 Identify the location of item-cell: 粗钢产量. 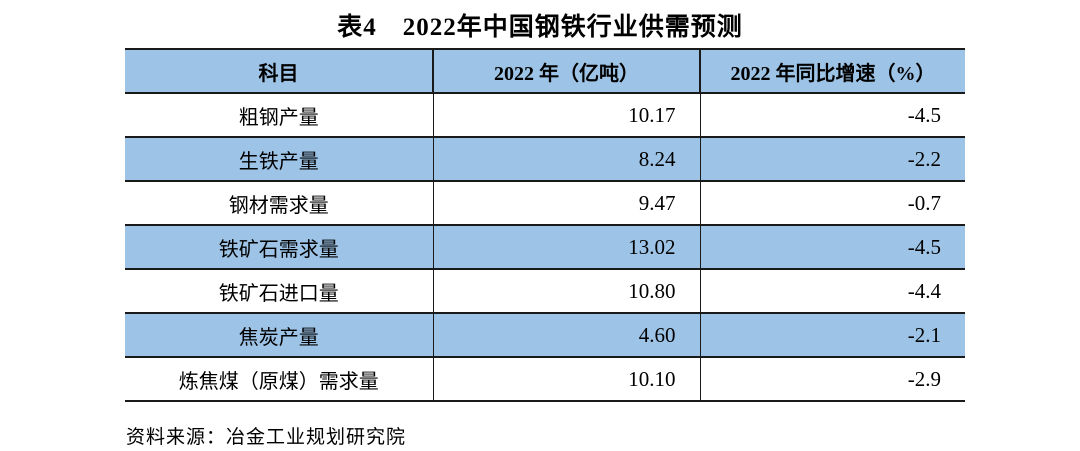
(279, 115).